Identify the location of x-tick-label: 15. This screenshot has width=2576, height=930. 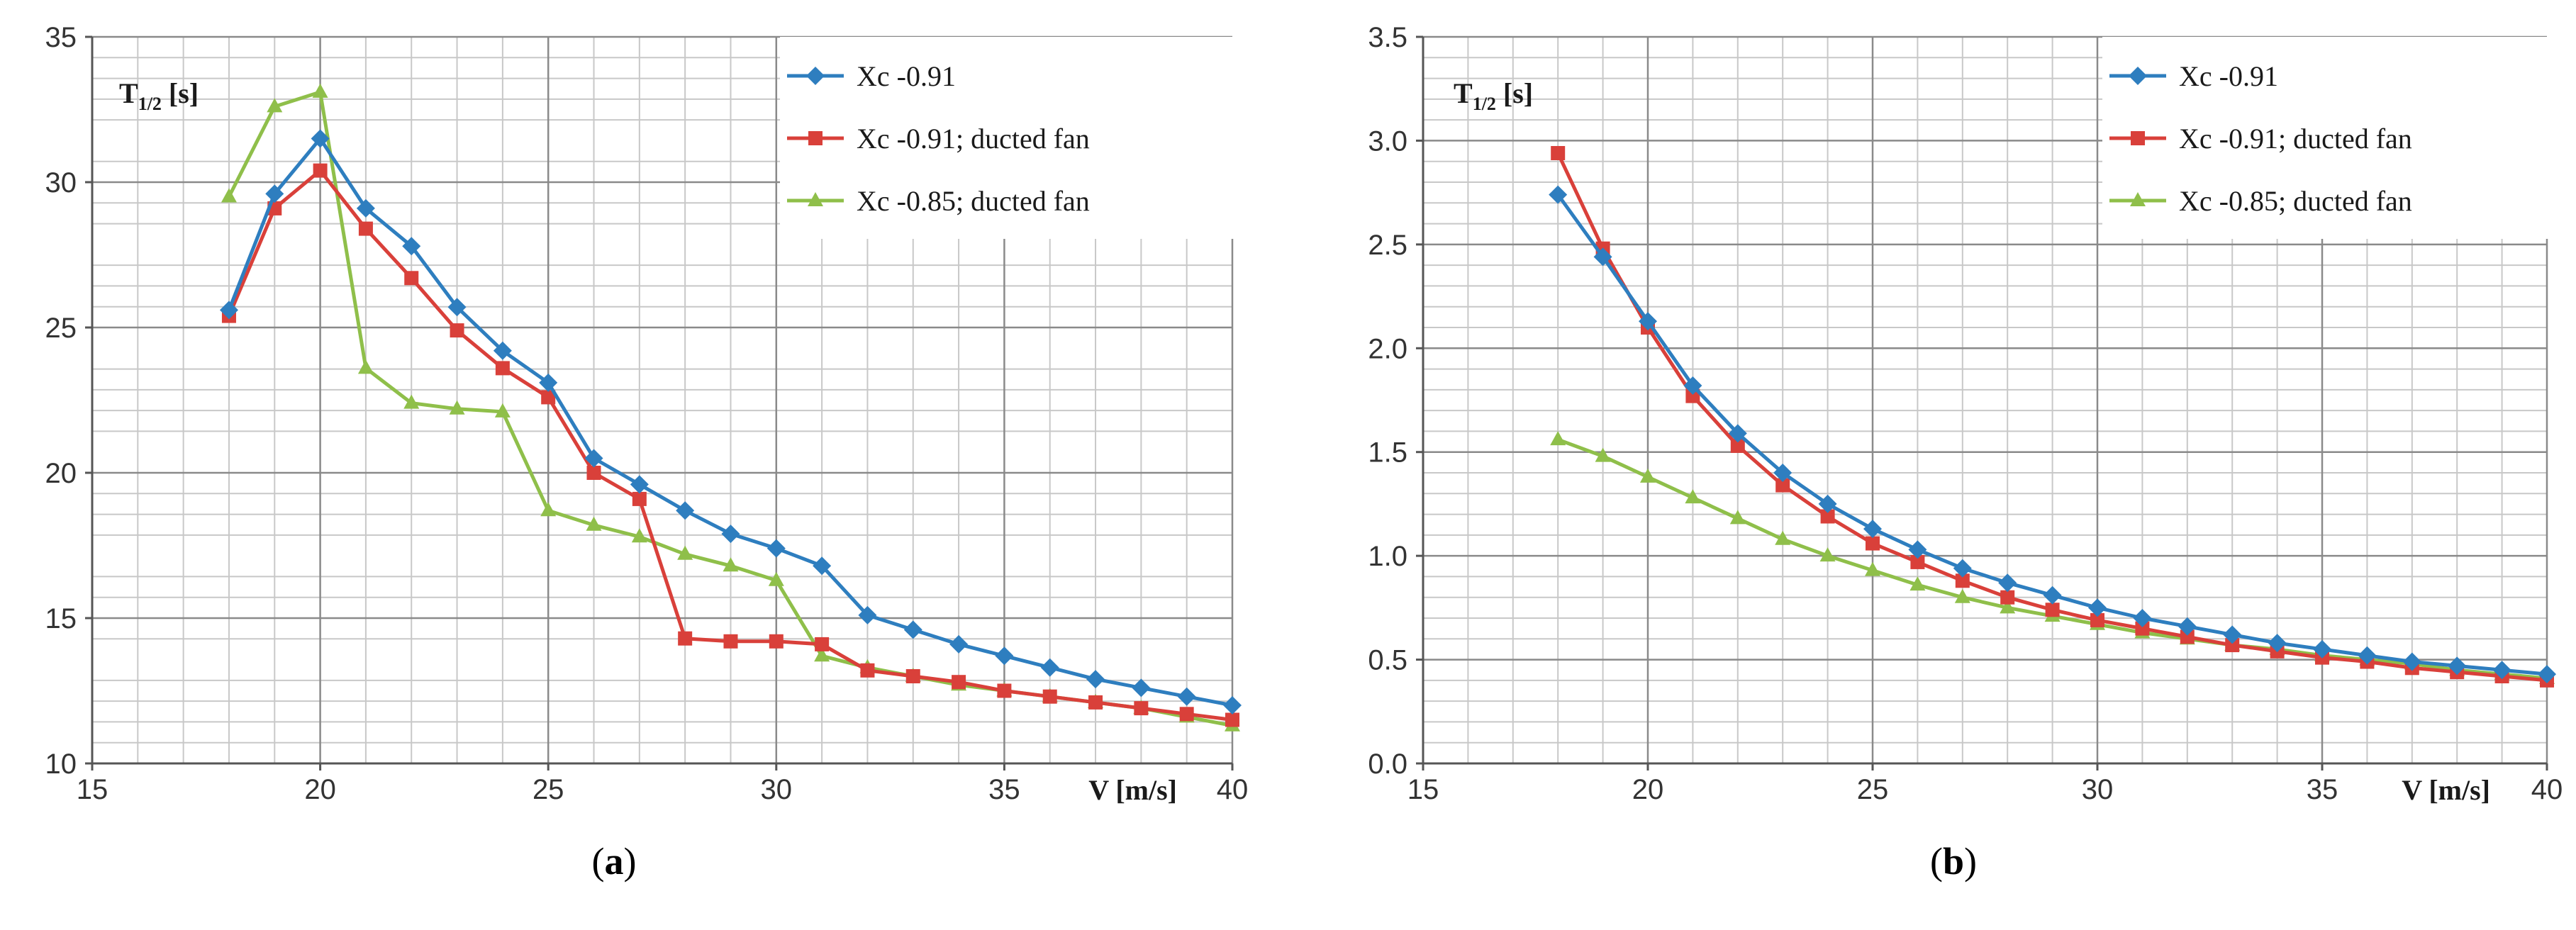
(1423, 789).